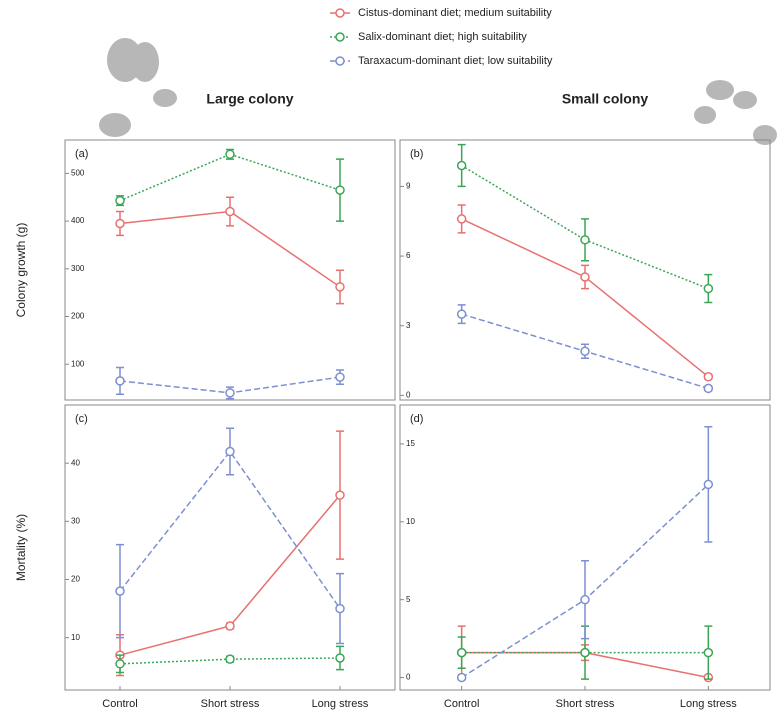 The width and height of the screenshot is (781, 719). Describe the element at coordinates (81, 154) in the screenshot. I see `panel-label: (a)` at that location.